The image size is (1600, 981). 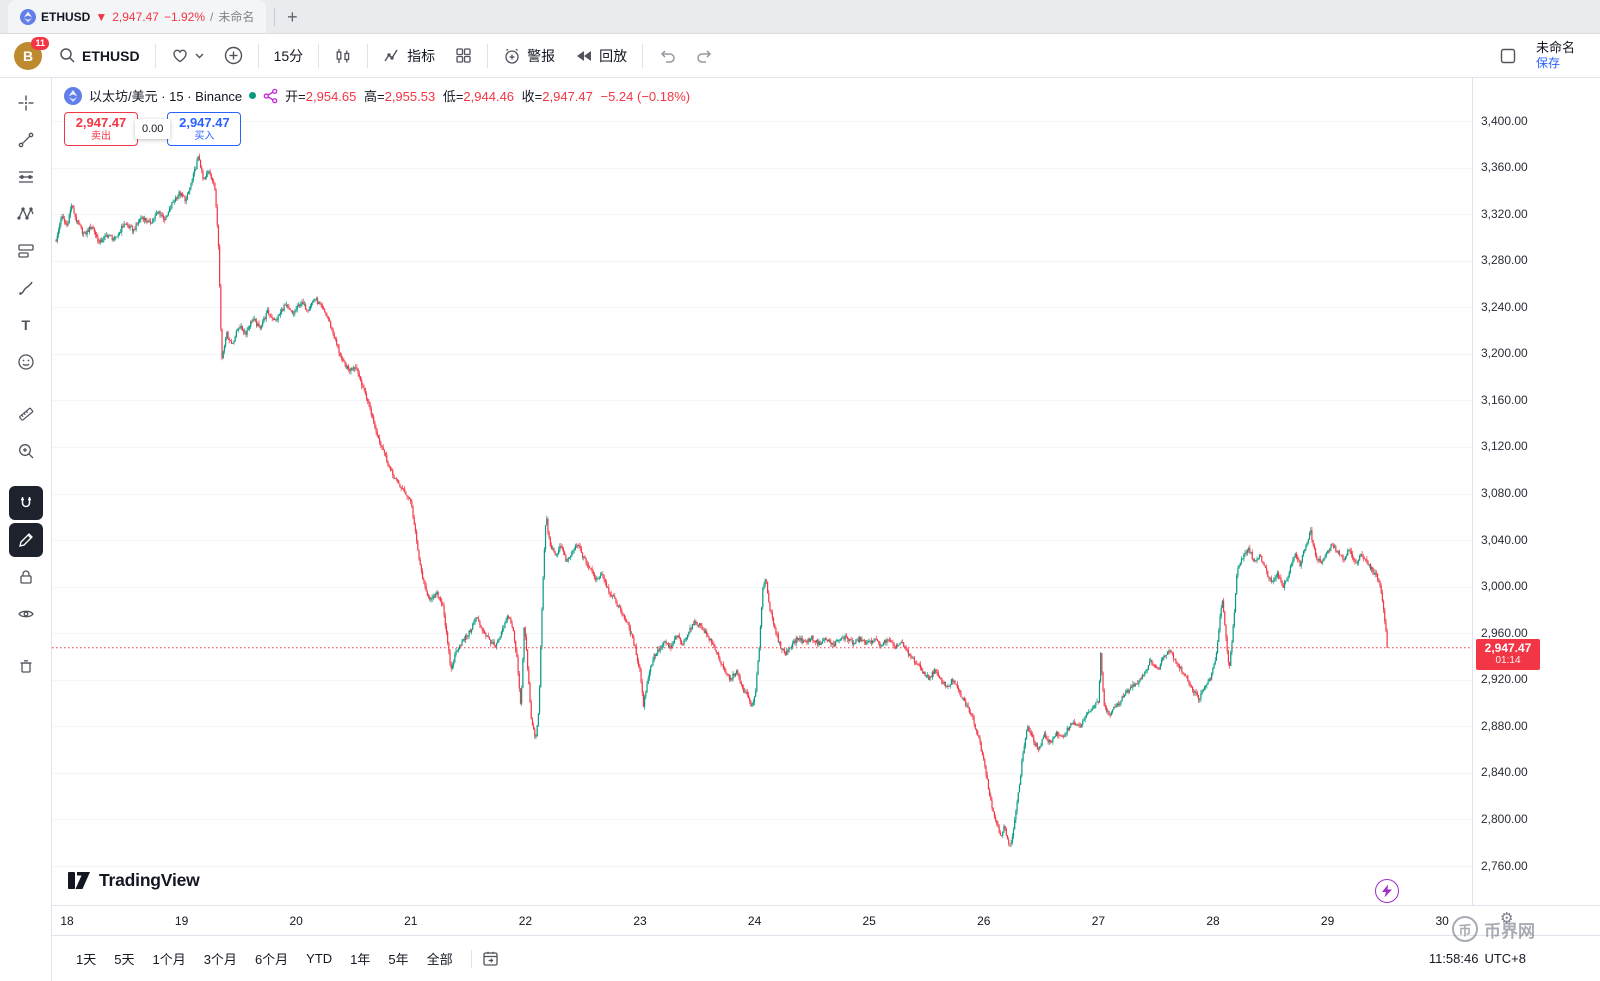 I want to click on browser-tab: ETHUSD ▼ 2,947.47 −1.92% / 未命名, so click(x=137, y=16).